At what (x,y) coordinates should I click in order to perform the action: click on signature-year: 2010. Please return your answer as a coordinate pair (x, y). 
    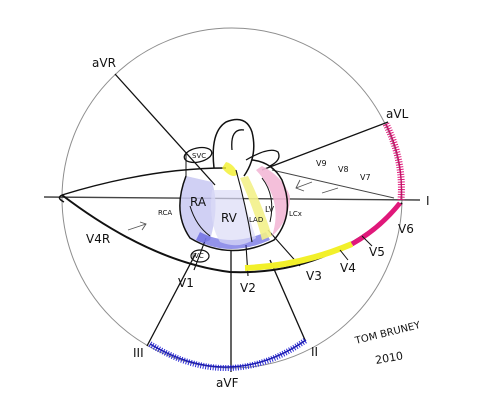
    Looking at the image, I should click on (389, 358).